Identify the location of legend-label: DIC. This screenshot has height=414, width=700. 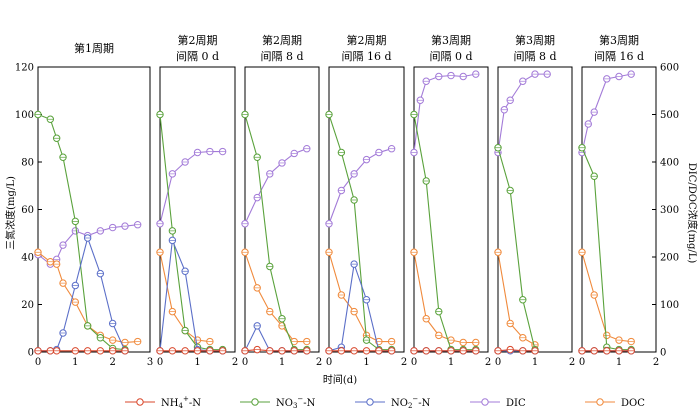
(516, 403).